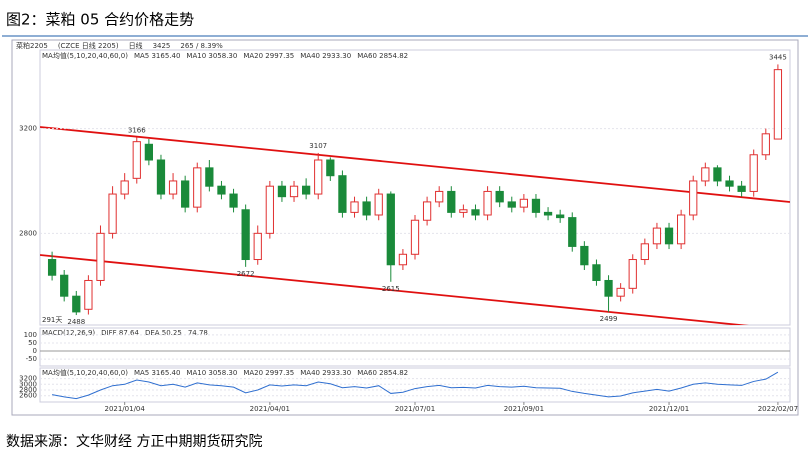 This screenshot has height=474, width=810. What do you see at coordinates (415, 409) in the screenshot?
I see `x-tick-label: 2021/07/01` at bounding box center [415, 409].